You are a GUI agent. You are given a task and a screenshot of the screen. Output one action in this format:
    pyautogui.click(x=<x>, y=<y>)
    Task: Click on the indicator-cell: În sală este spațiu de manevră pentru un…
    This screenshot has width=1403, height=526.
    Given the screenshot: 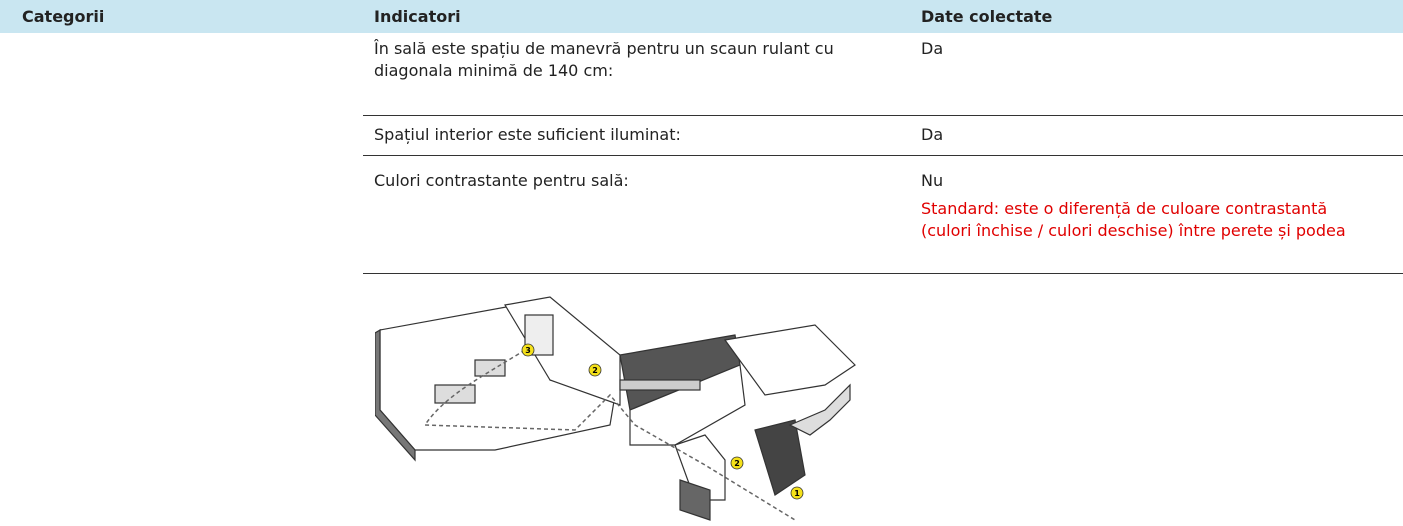 What is the action you would take?
    pyautogui.click(x=604, y=59)
    